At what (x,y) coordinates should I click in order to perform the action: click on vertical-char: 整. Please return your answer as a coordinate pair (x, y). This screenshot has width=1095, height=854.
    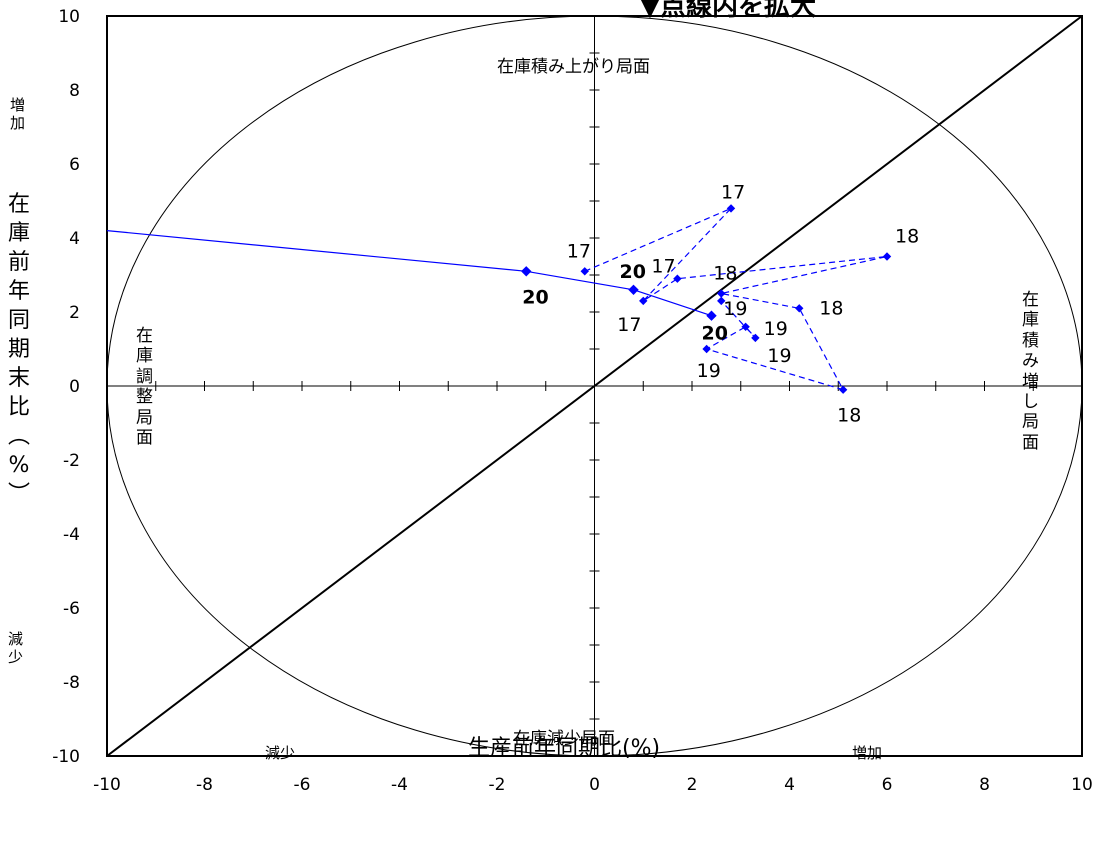
    Looking at the image, I should click on (144, 397).